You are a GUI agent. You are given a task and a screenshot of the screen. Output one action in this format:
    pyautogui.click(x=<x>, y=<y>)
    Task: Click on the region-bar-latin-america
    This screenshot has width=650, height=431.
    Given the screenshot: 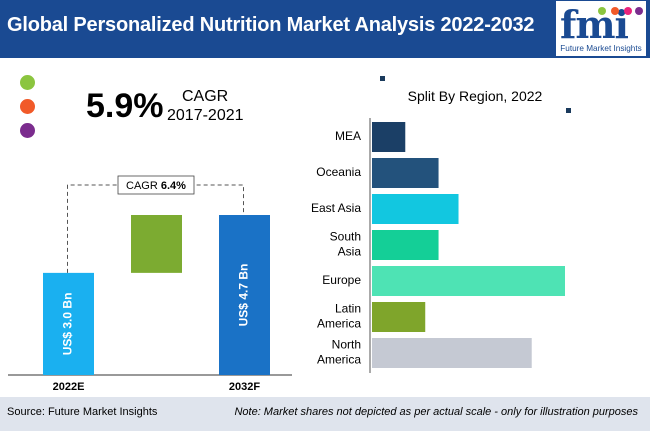 What is the action you would take?
    pyautogui.click(x=399, y=317)
    